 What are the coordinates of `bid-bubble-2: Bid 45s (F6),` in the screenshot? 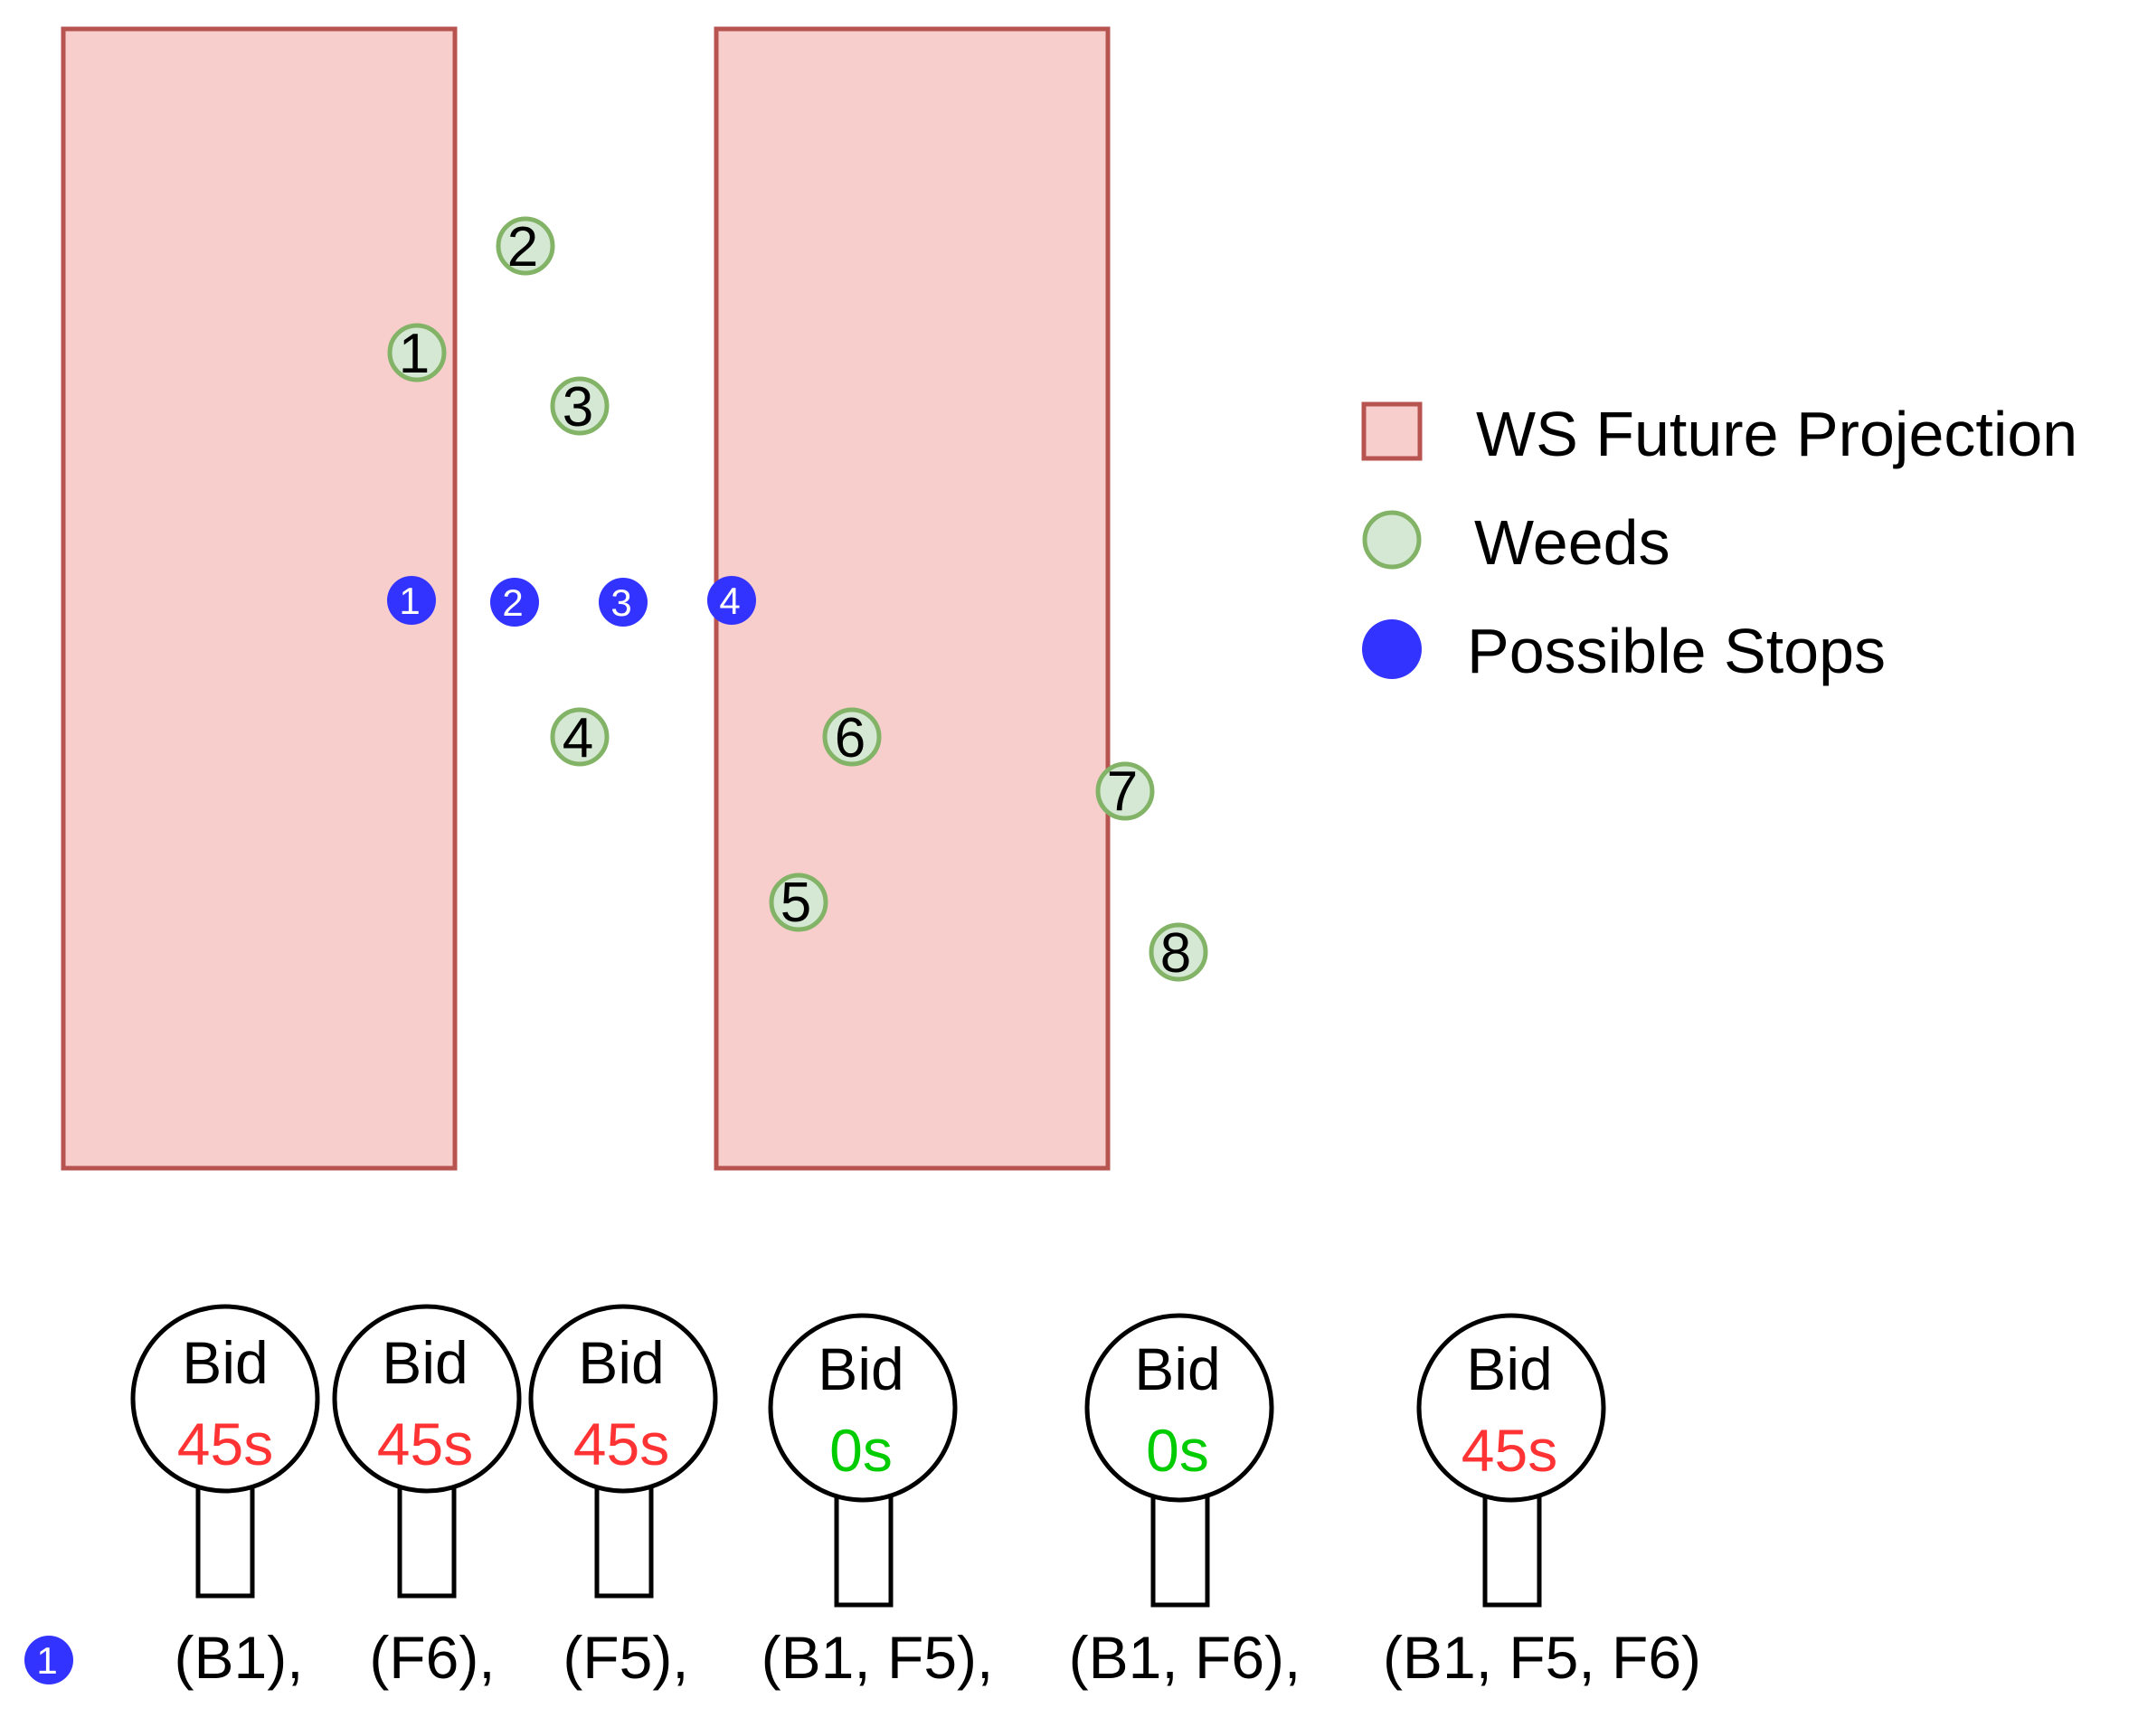 It's located at (427, 1498).